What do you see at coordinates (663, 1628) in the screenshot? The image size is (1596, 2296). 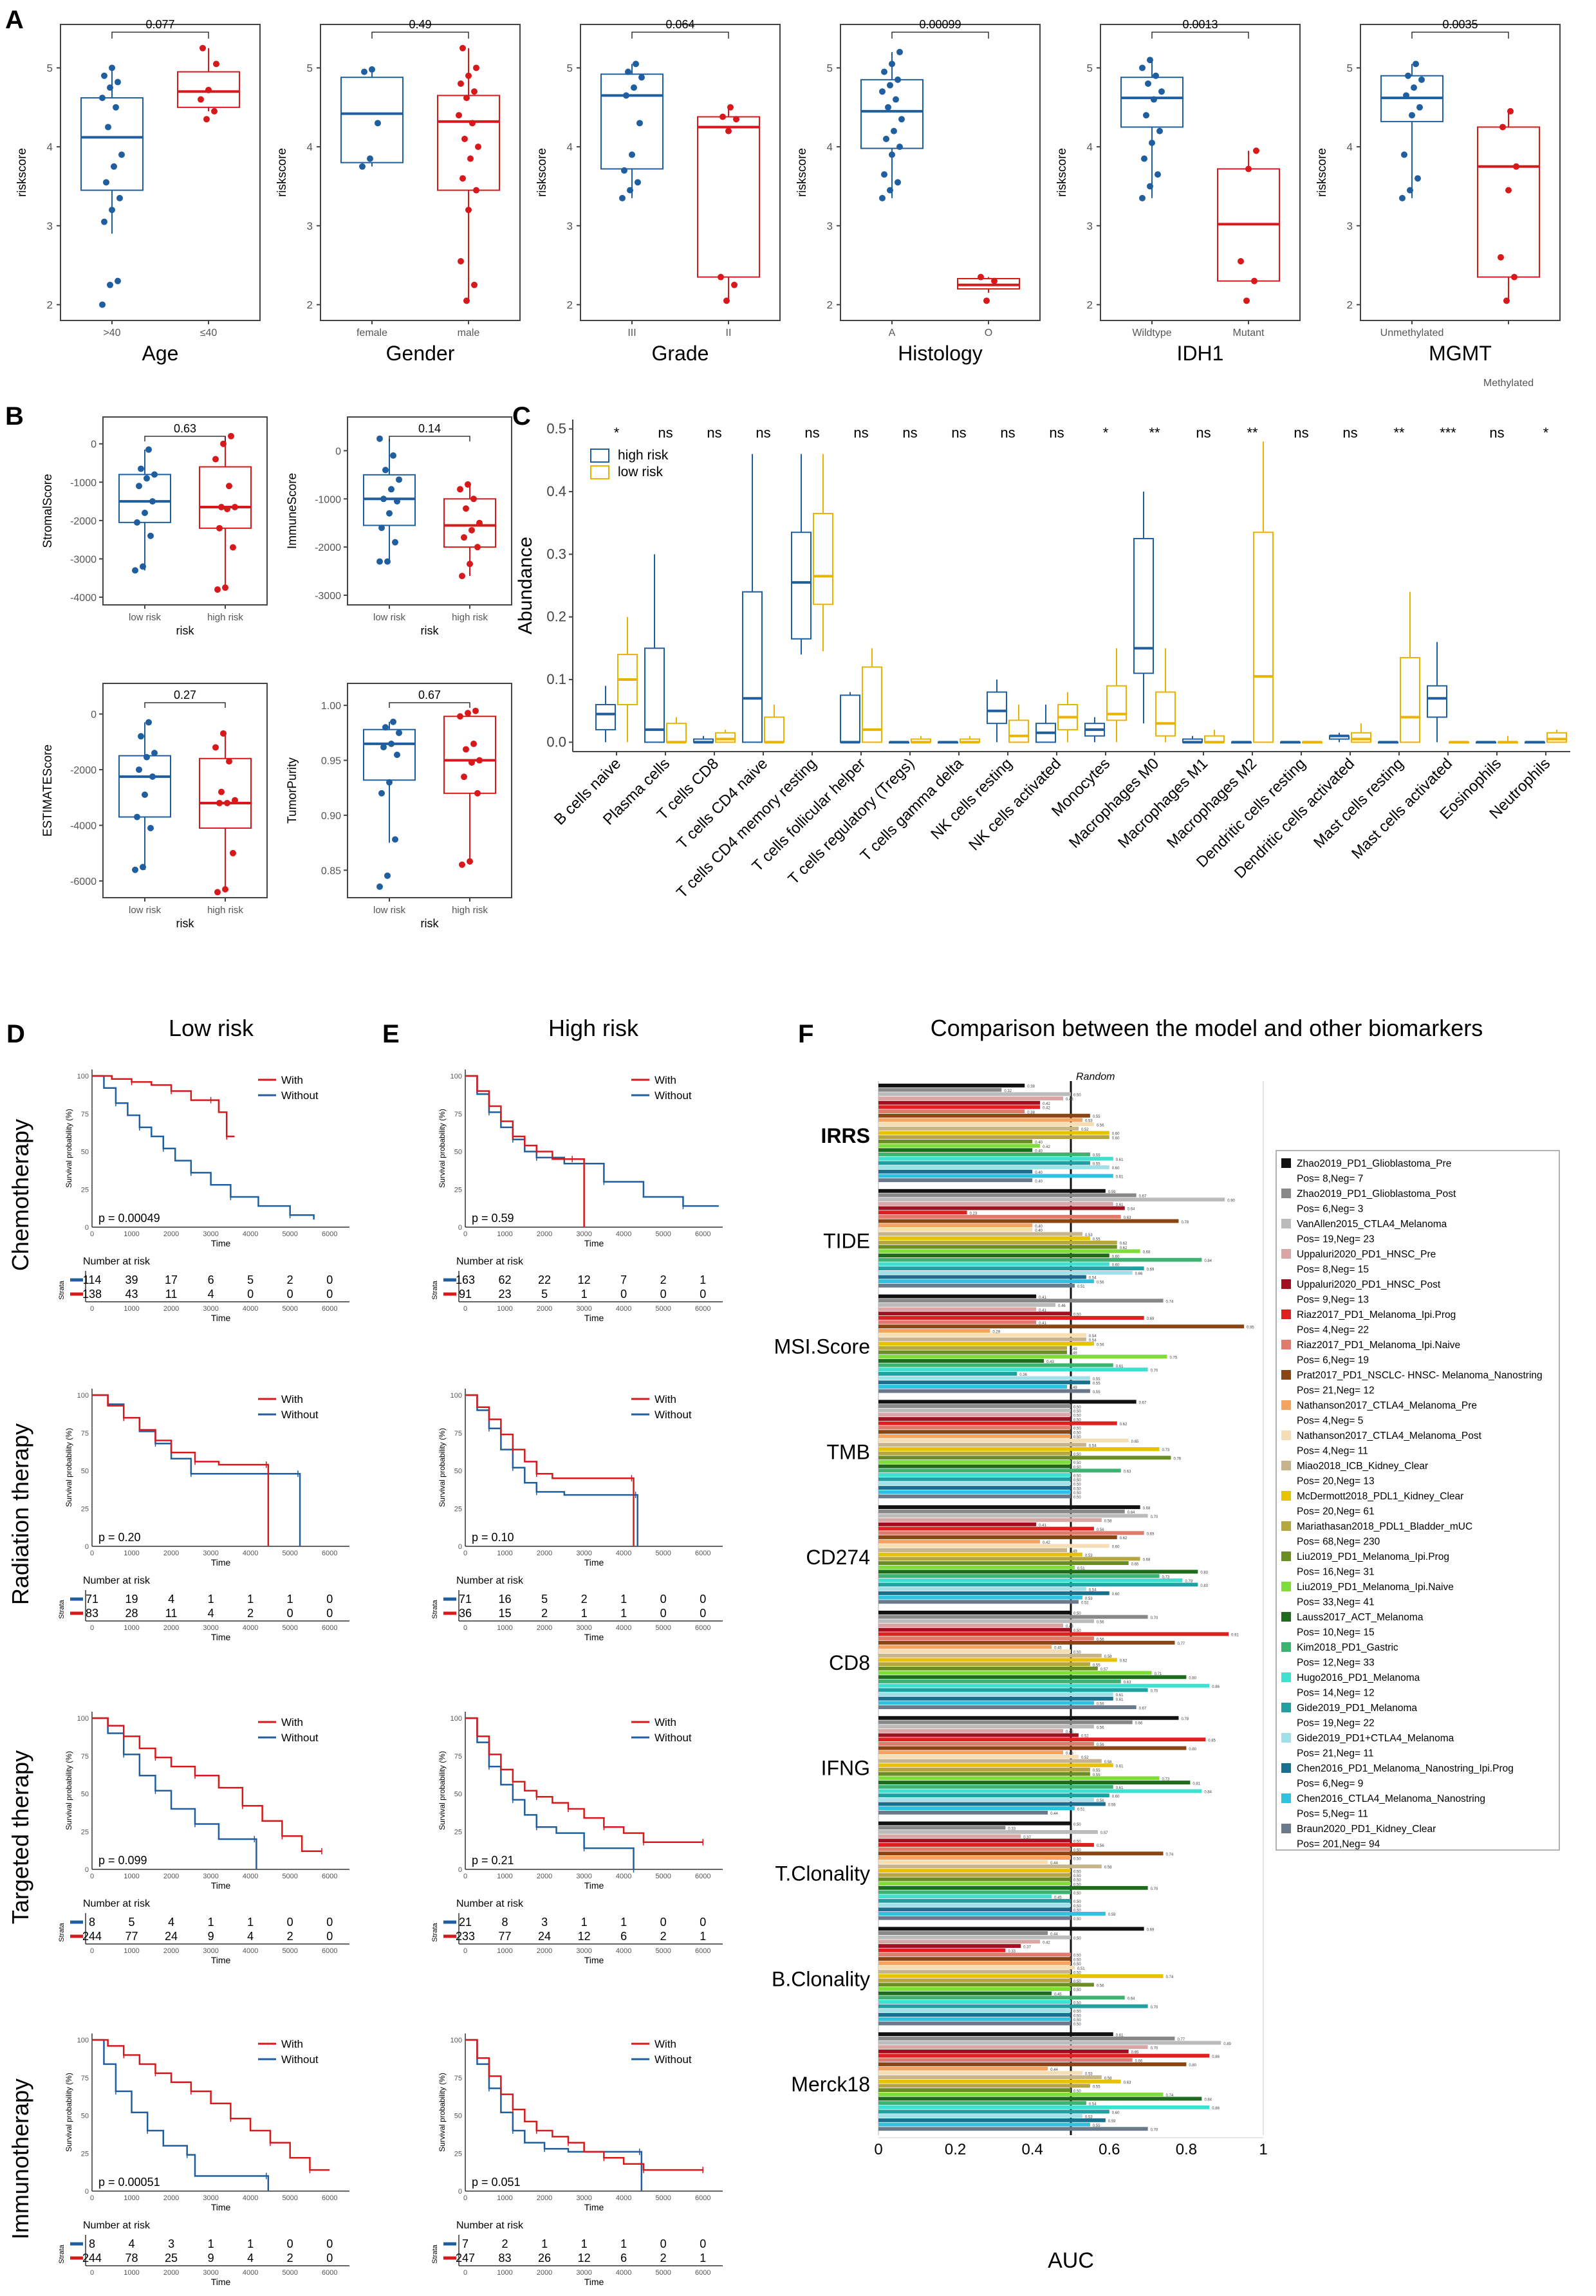 I see `risk-x-tick-label: 5000` at bounding box center [663, 1628].